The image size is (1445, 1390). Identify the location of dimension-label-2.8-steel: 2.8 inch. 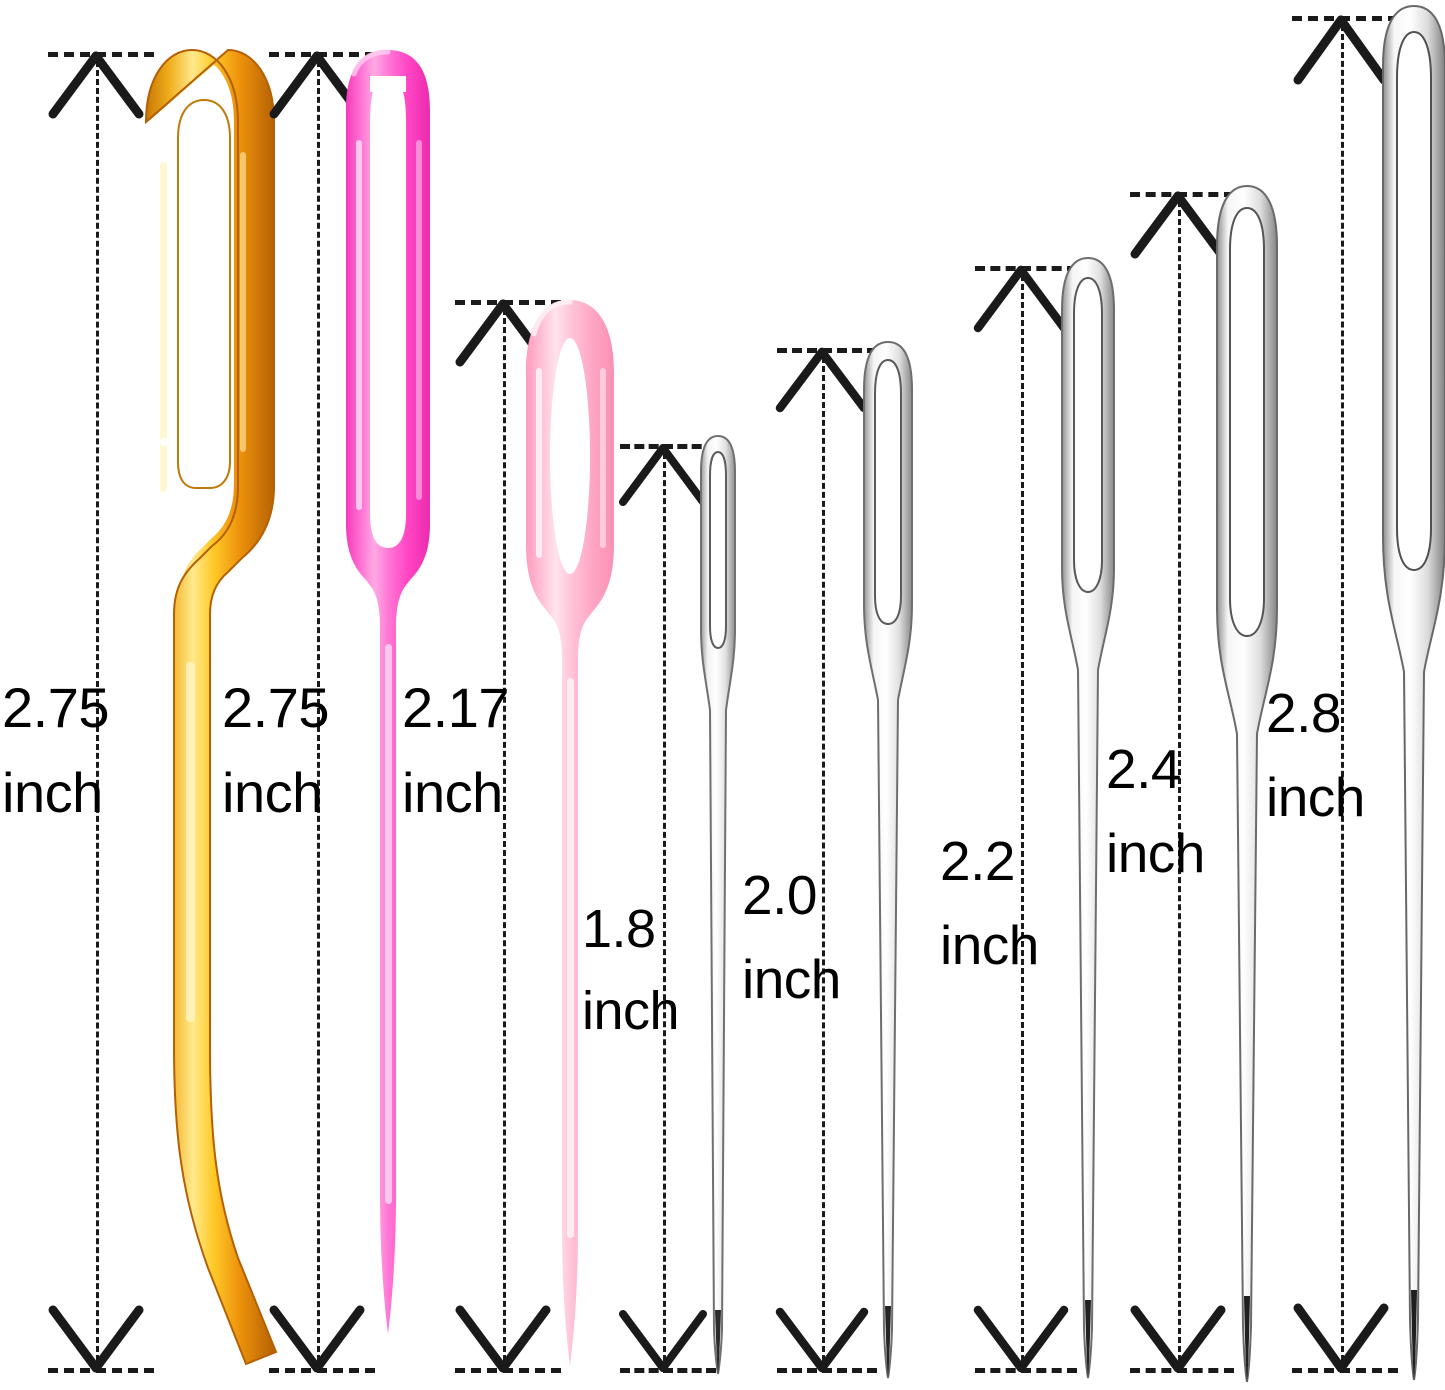
(1315, 755).